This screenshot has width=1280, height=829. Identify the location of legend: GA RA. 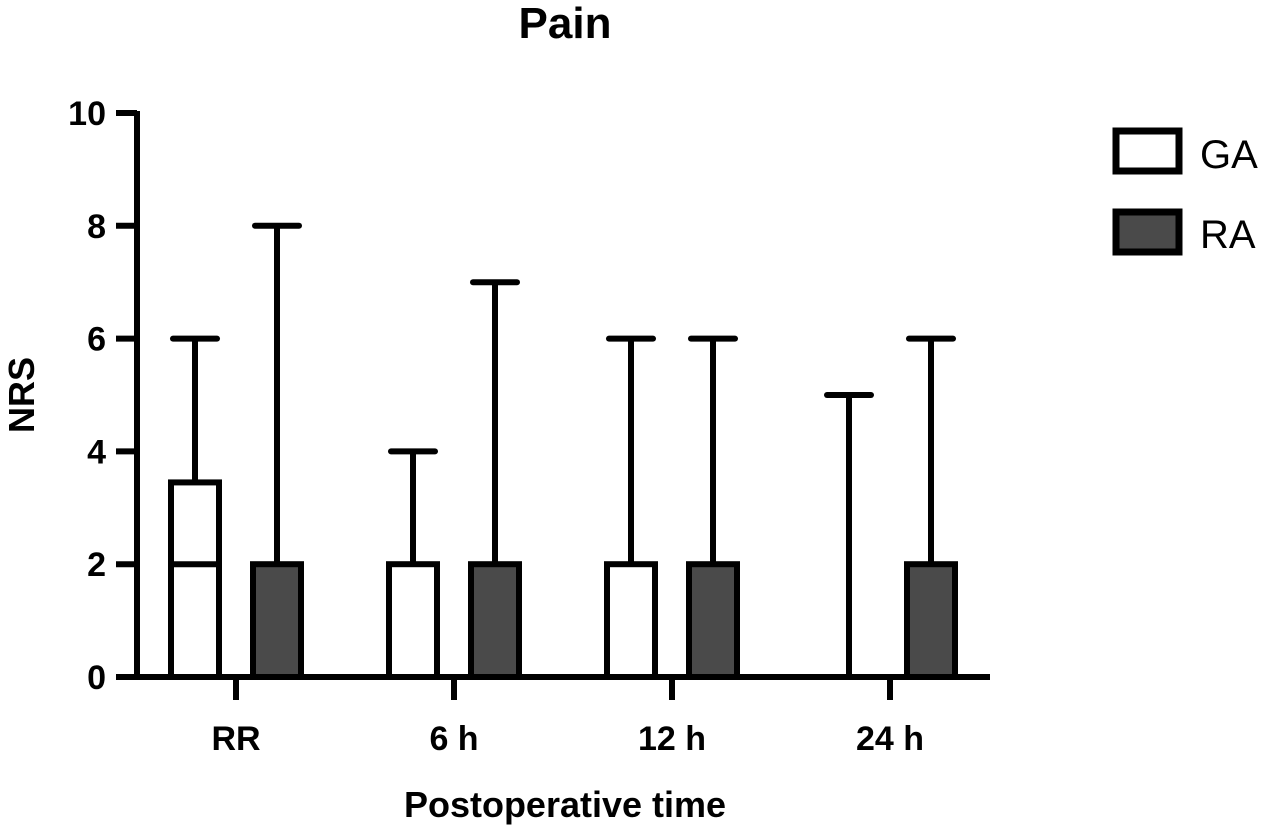
(1185, 192).